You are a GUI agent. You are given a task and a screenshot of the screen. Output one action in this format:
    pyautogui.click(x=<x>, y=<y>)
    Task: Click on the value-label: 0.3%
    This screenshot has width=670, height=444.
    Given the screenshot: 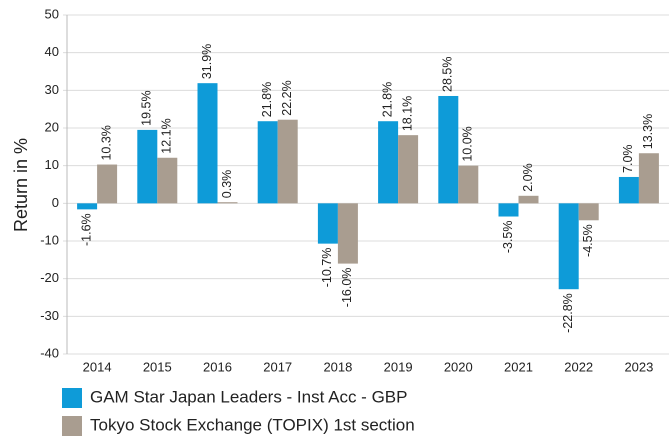 What is the action you would take?
    pyautogui.click(x=227, y=184)
    